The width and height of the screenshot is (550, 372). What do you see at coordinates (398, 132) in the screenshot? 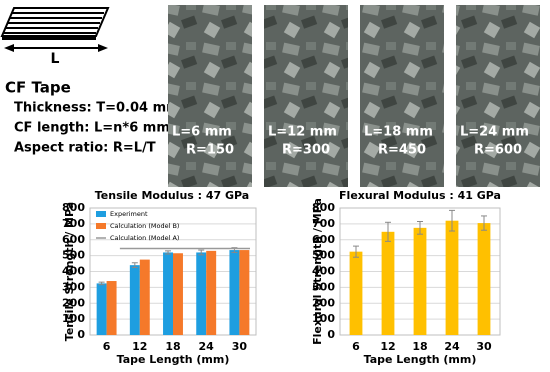
I see `sample-length: L=18 mm` at bounding box center [398, 132].